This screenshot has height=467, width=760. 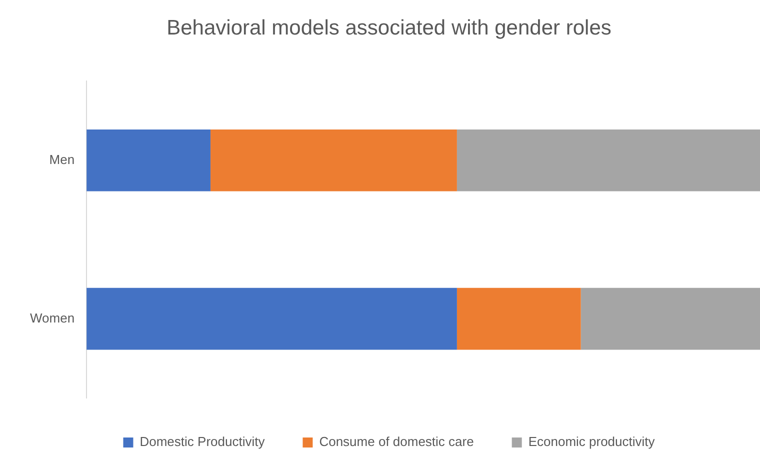 I want to click on legend-label: Economic productivity, so click(x=592, y=442).